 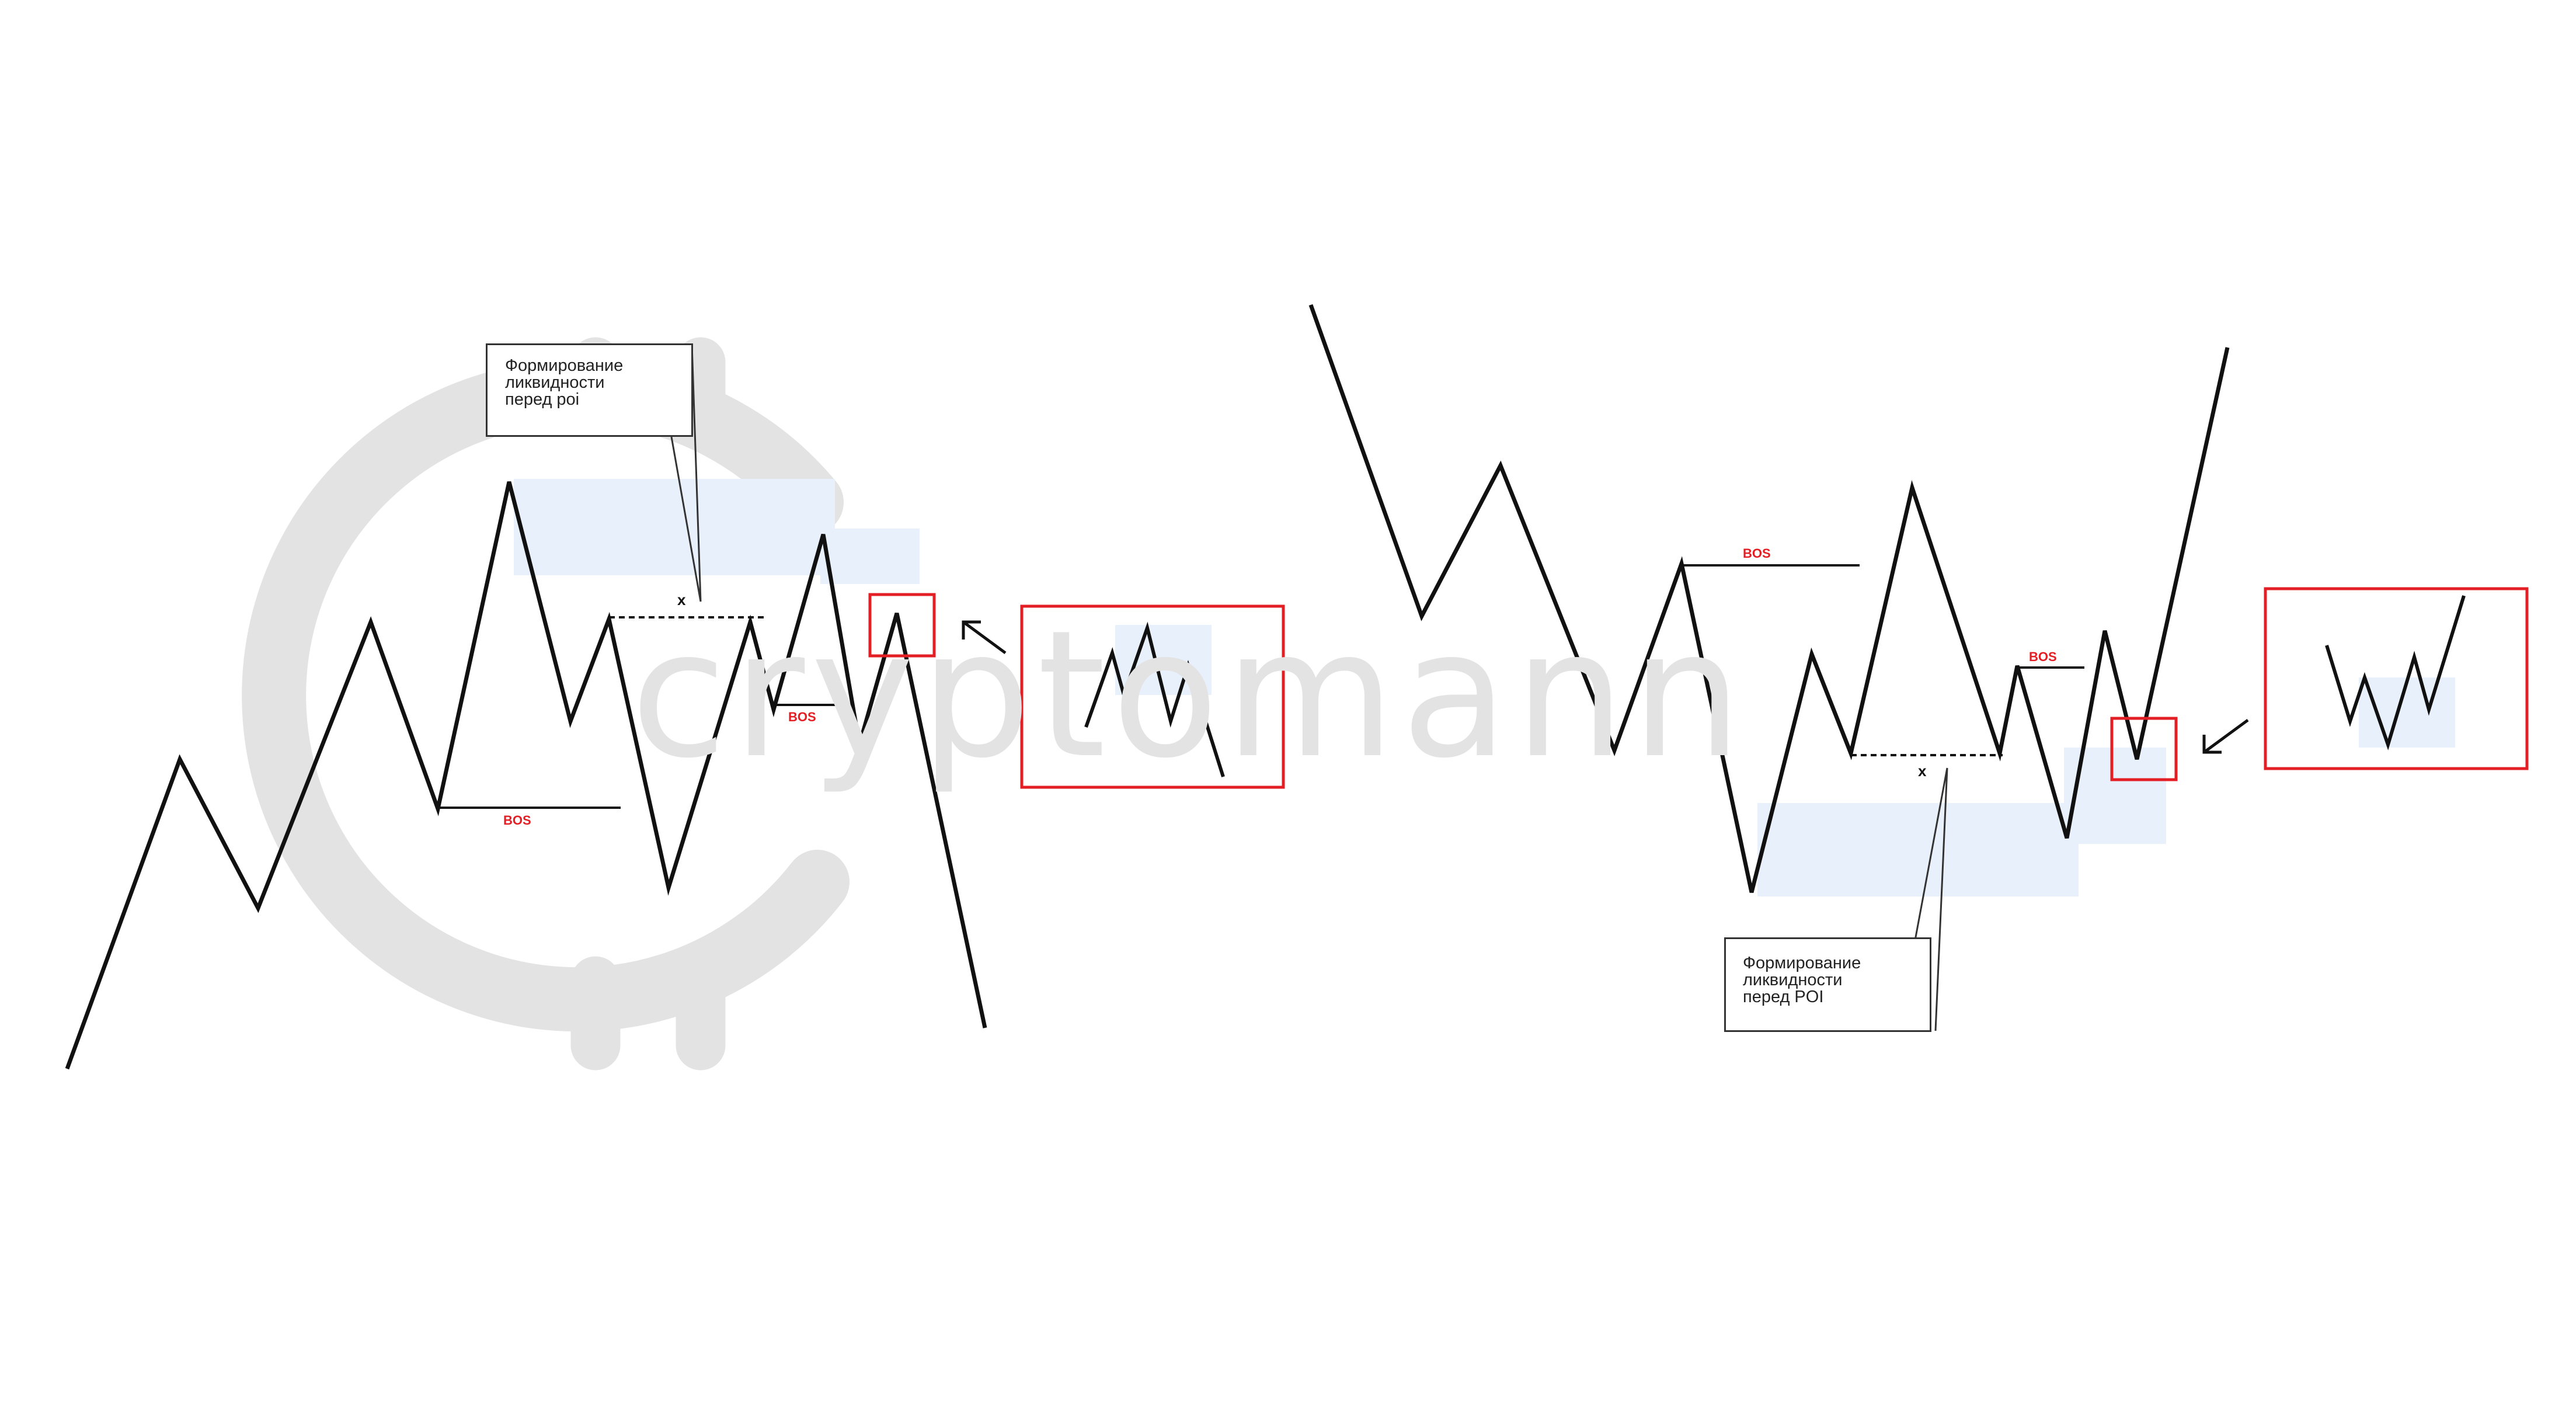 What do you see at coordinates (1802, 963) in the screenshot?
I see `right-callout-line-1: Формирование` at bounding box center [1802, 963].